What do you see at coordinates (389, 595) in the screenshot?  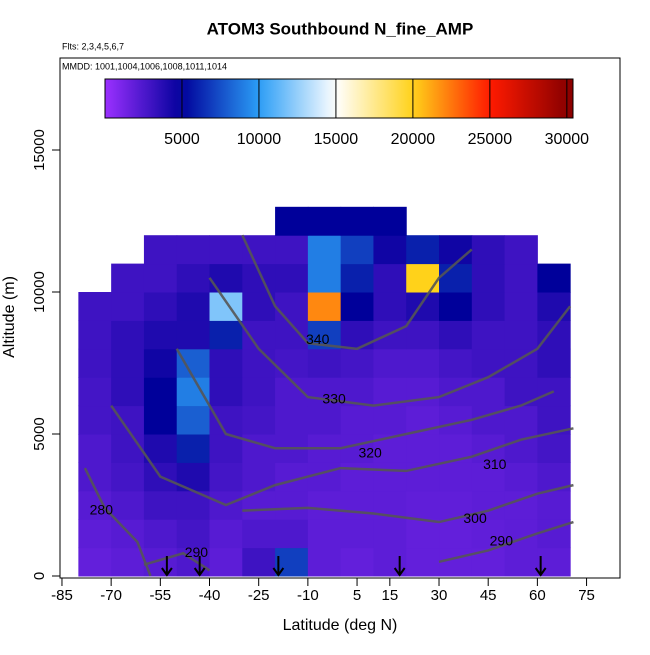 I see `x-tick-label: 15` at bounding box center [389, 595].